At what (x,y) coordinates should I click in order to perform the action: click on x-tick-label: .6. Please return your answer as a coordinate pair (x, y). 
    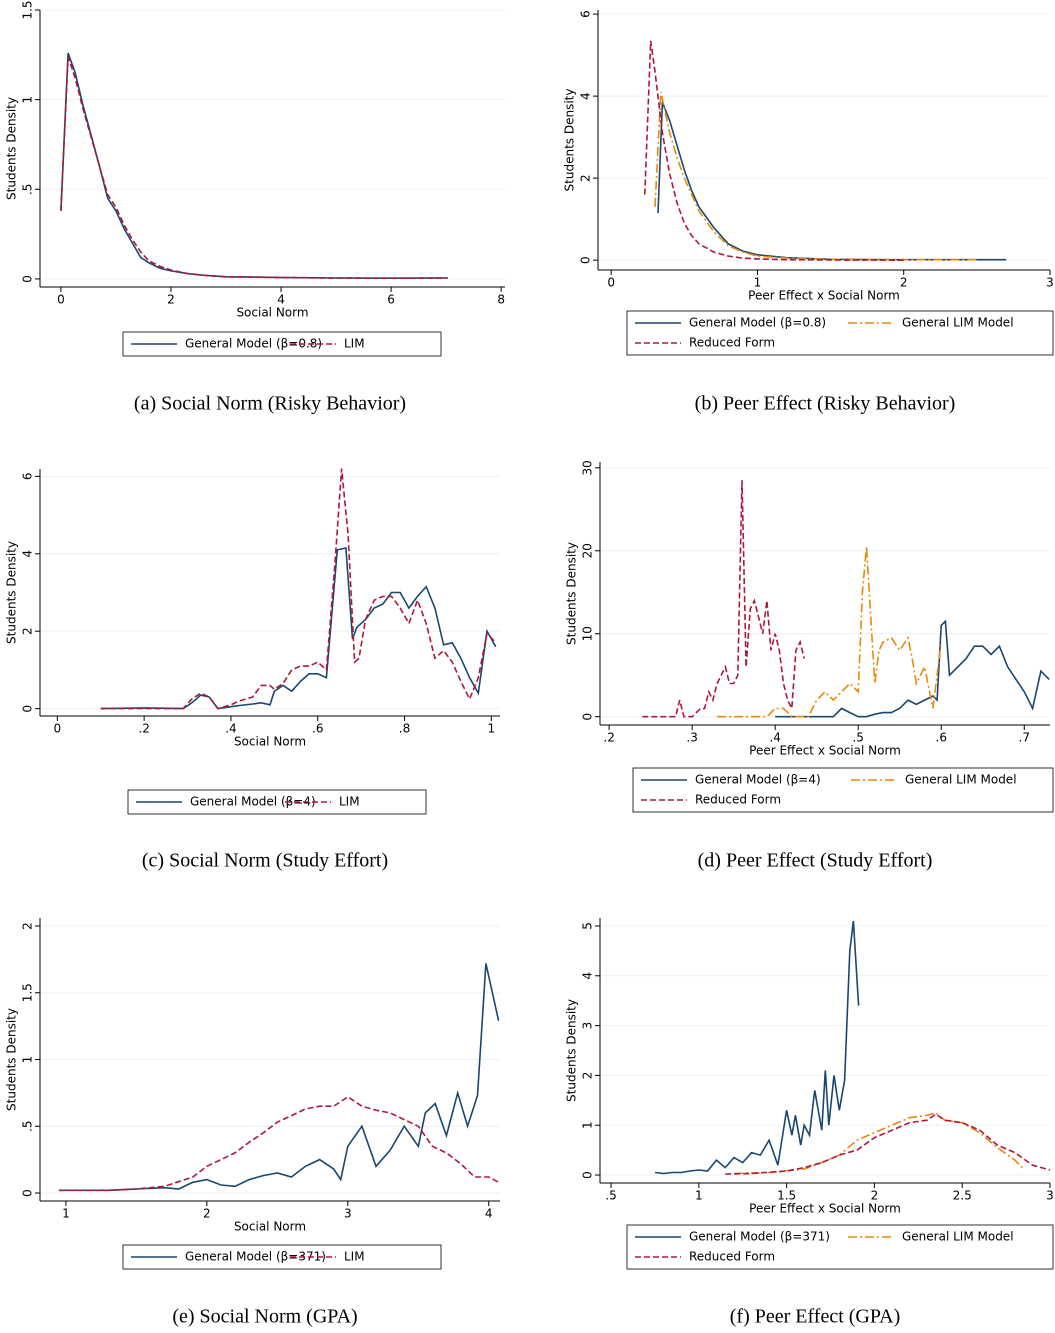
    Looking at the image, I should click on (317, 729).